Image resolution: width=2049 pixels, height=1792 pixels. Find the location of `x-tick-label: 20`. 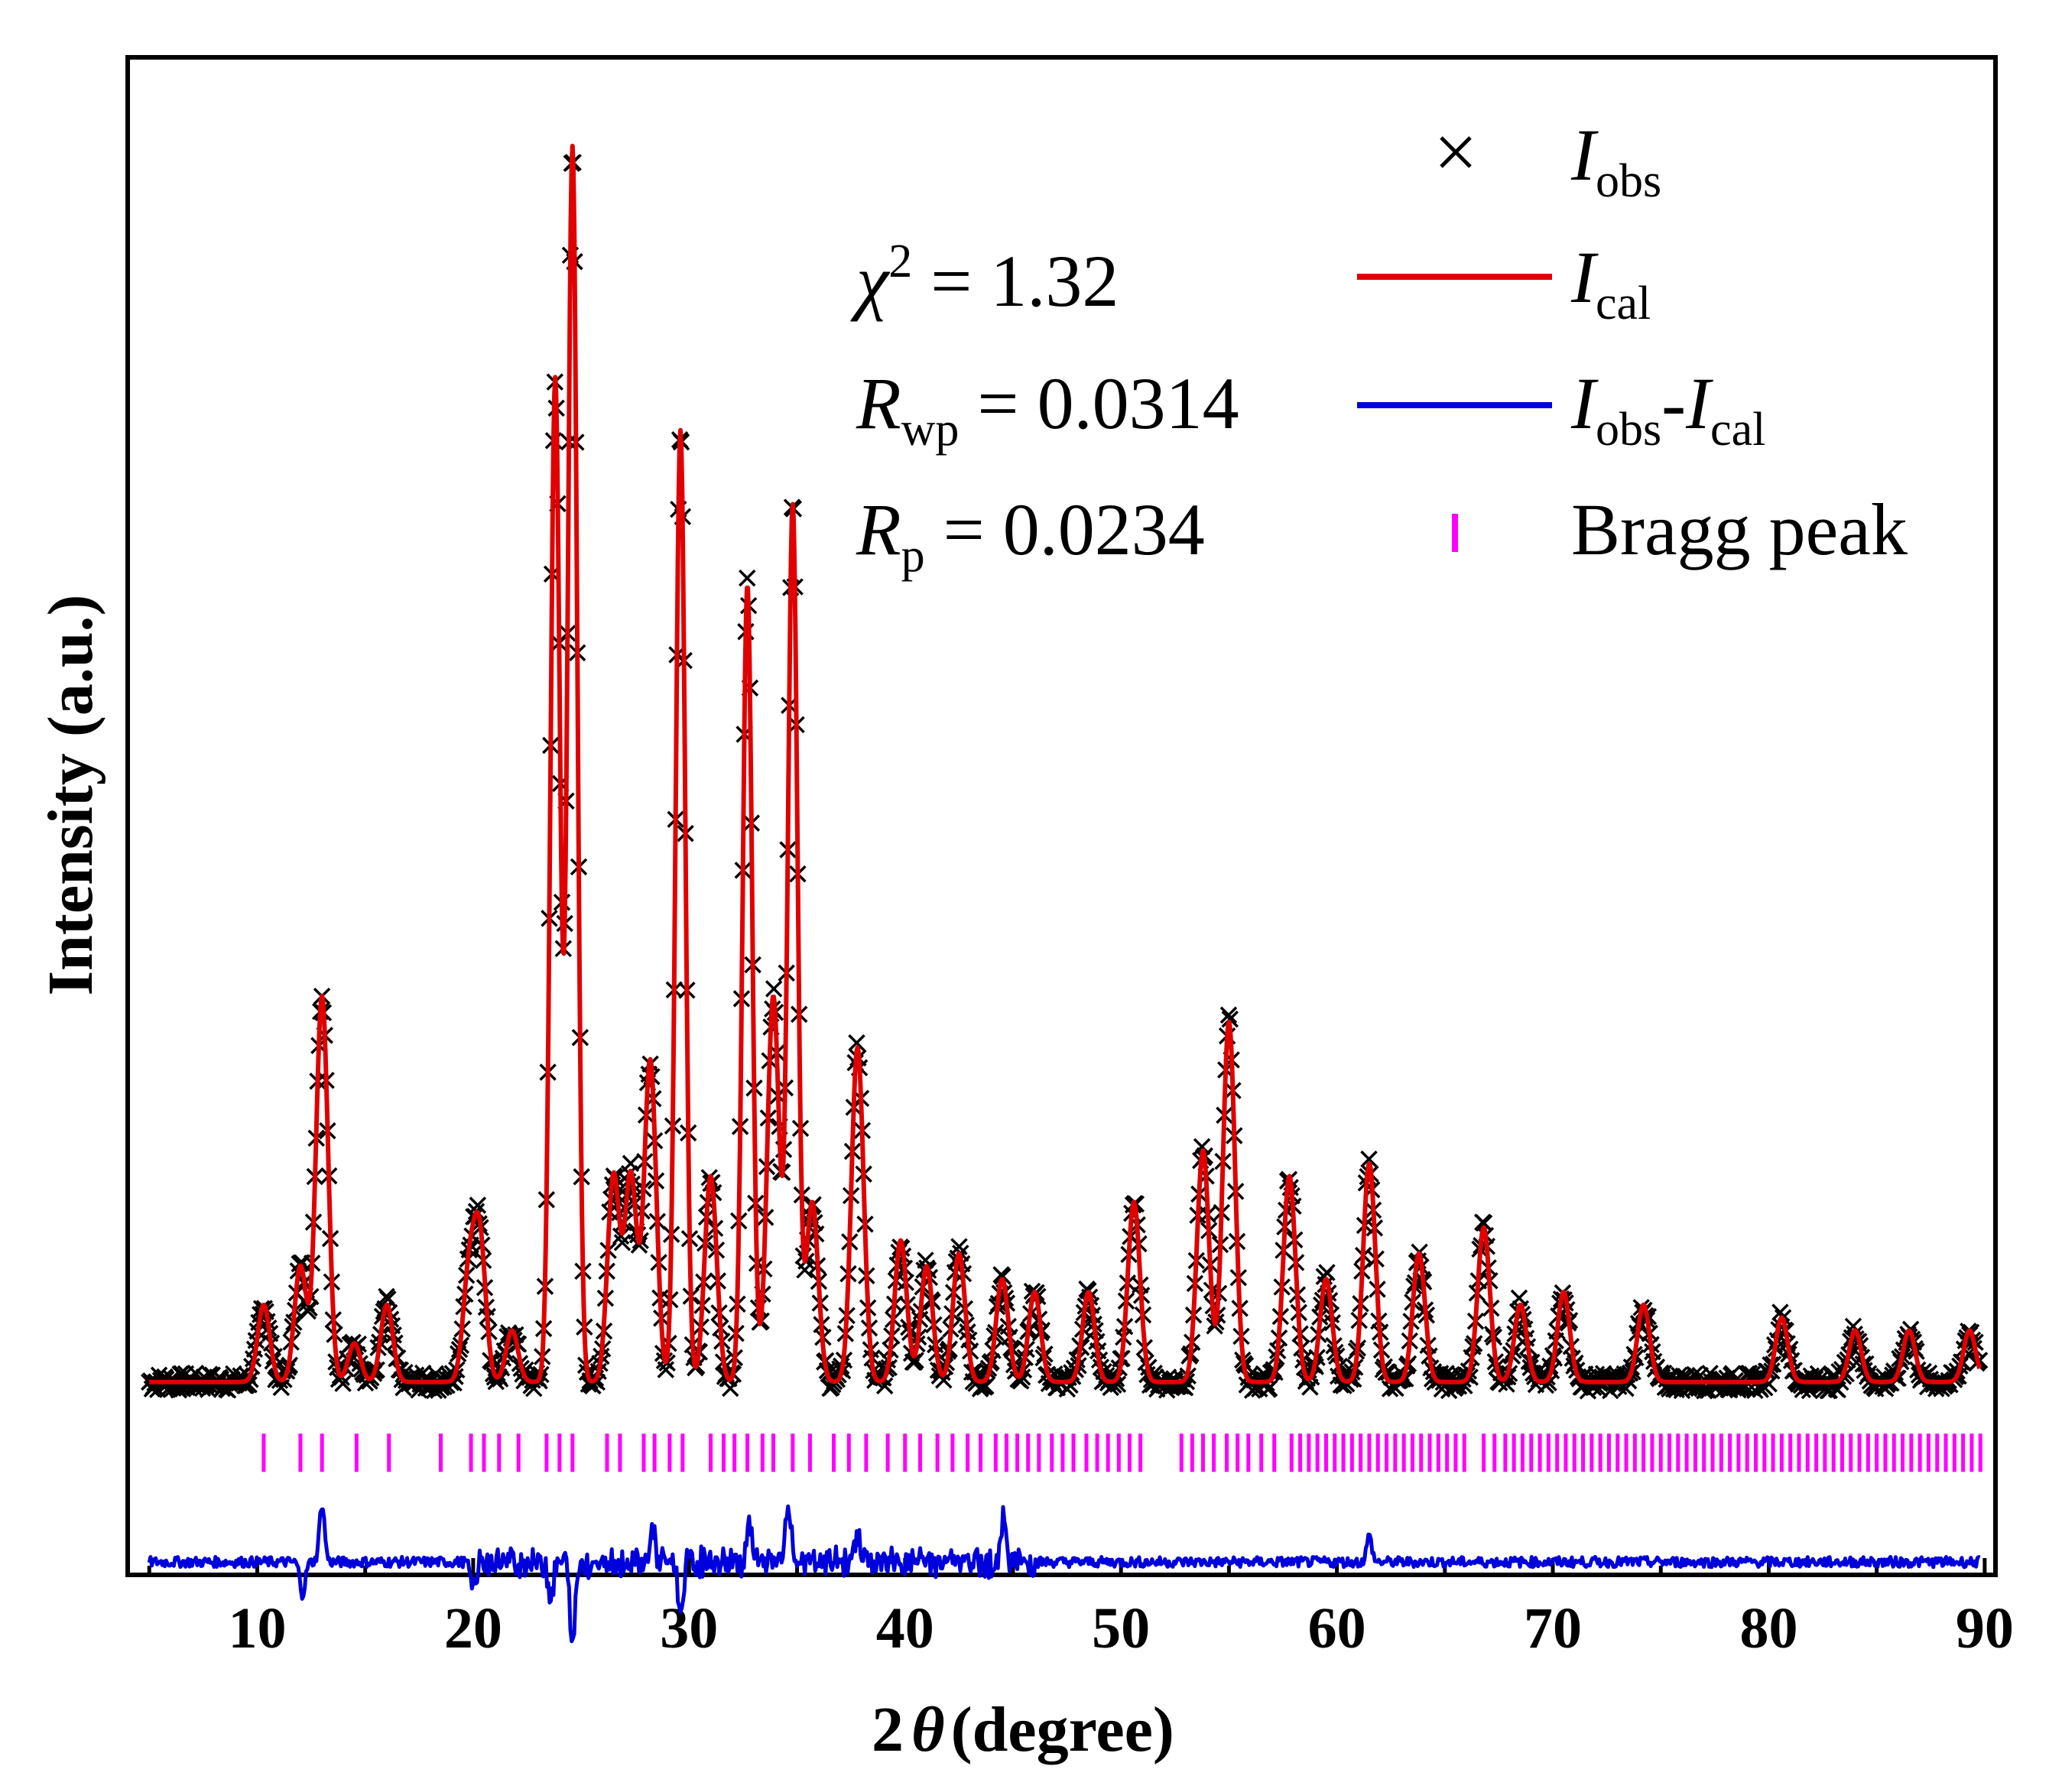

x-tick-label: 20 is located at coordinates (473, 1629).